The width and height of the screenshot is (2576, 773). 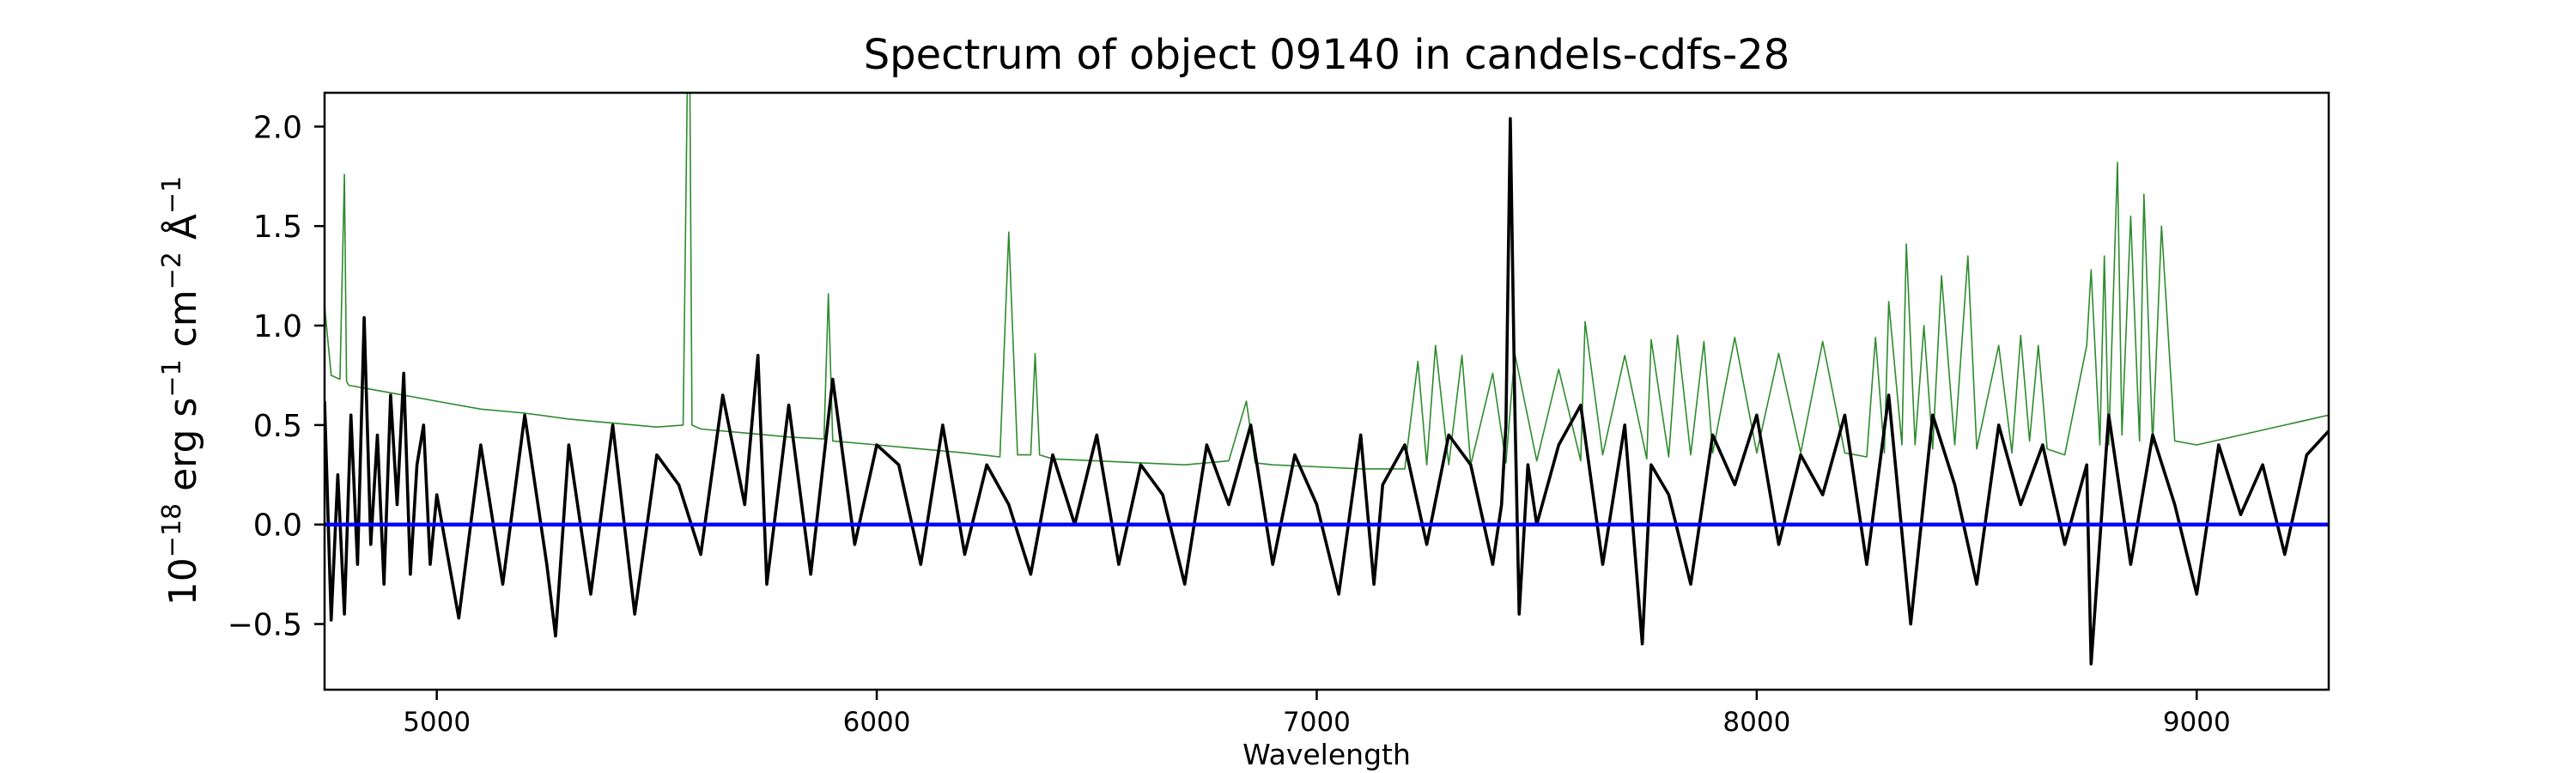 What do you see at coordinates (172, 195) in the screenshot?
I see `y-label-exp-a: −1` at bounding box center [172, 195].